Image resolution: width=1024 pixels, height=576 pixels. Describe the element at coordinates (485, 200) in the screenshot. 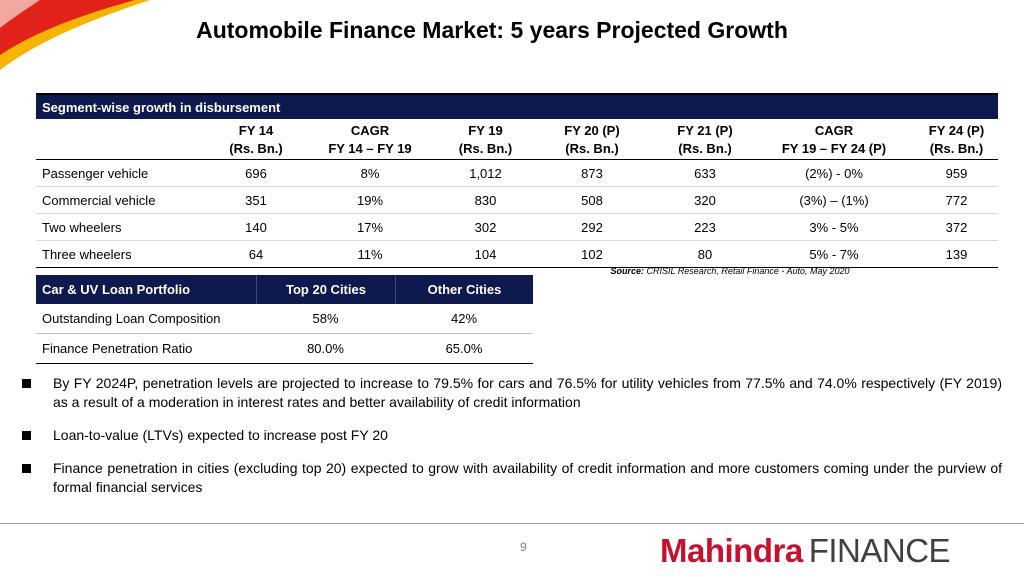

I see `table-cell: 830` at that location.